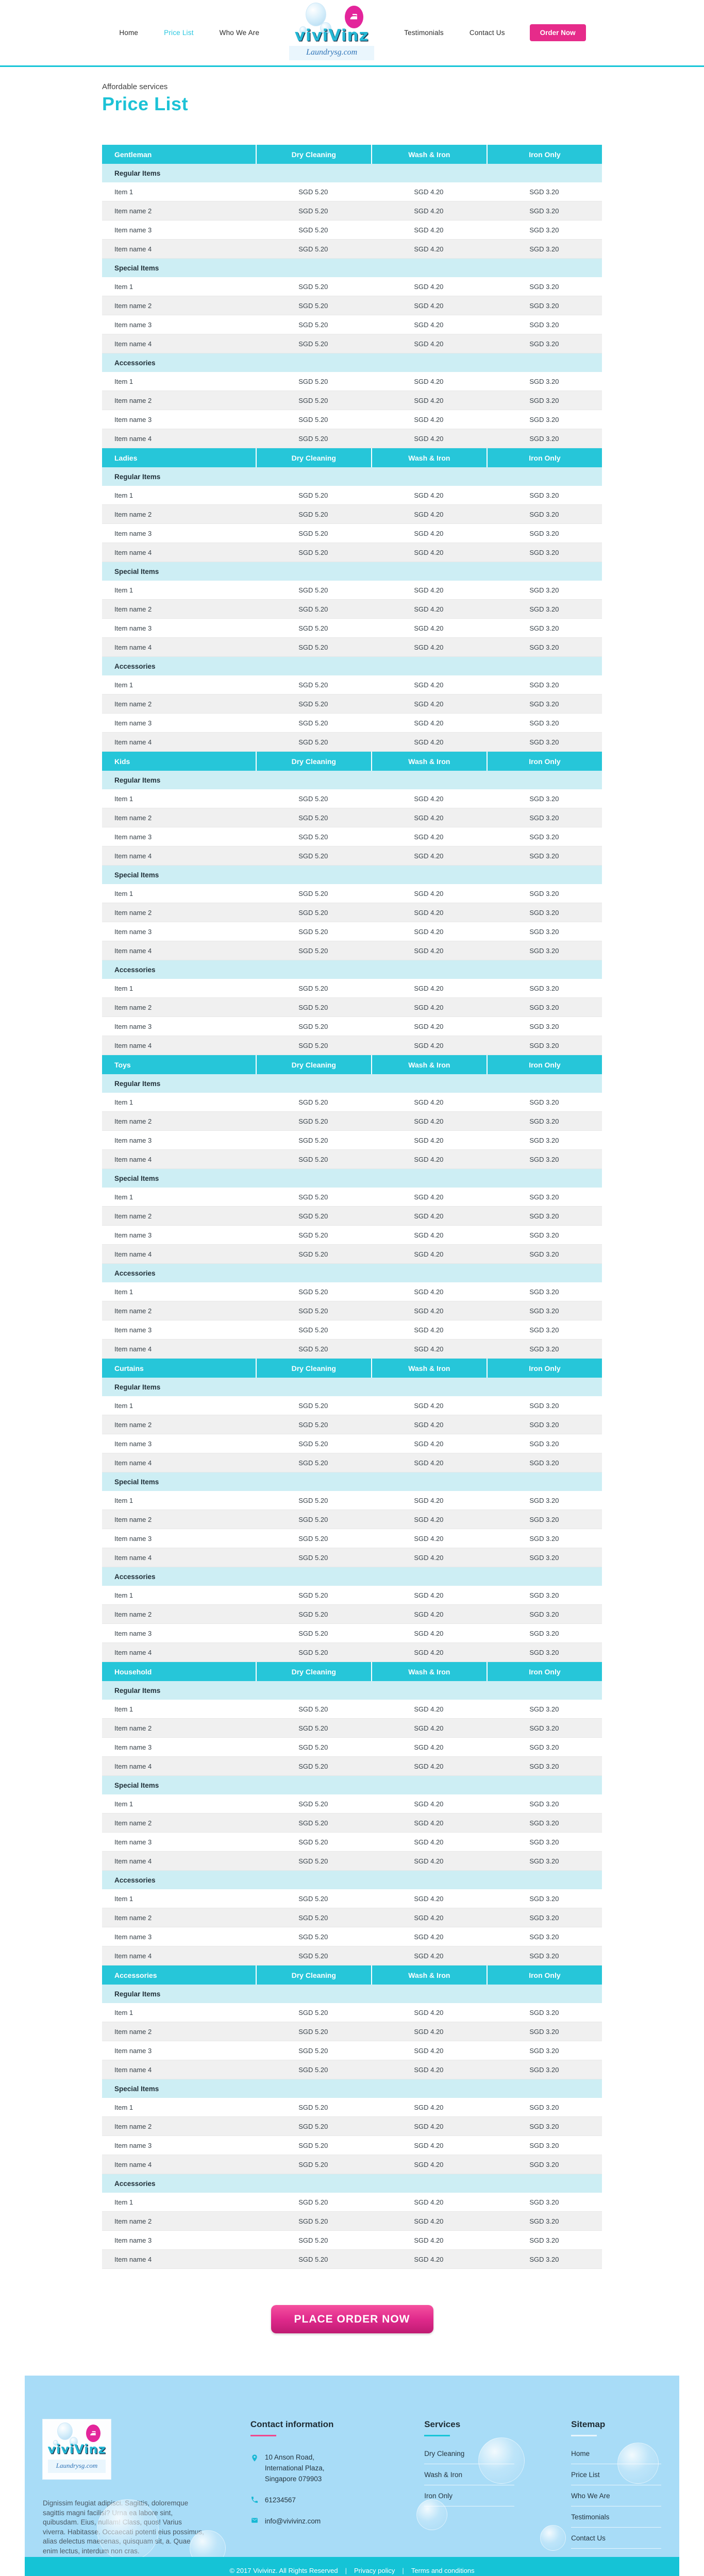 This screenshot has width=704, height=2576. What do you see at coordinates (280, 2500) in the screenshot?
I see `contact-phone-text: 61234567` at bounding box center [280, 2500].